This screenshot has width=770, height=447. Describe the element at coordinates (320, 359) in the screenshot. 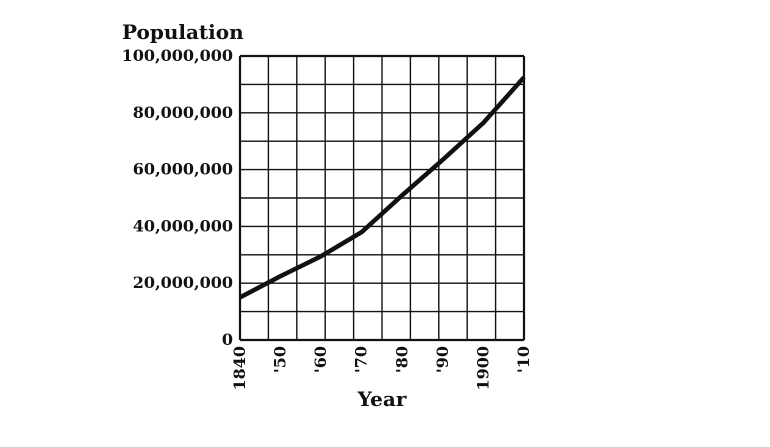

I see `x-tick-label: '60` at that location.